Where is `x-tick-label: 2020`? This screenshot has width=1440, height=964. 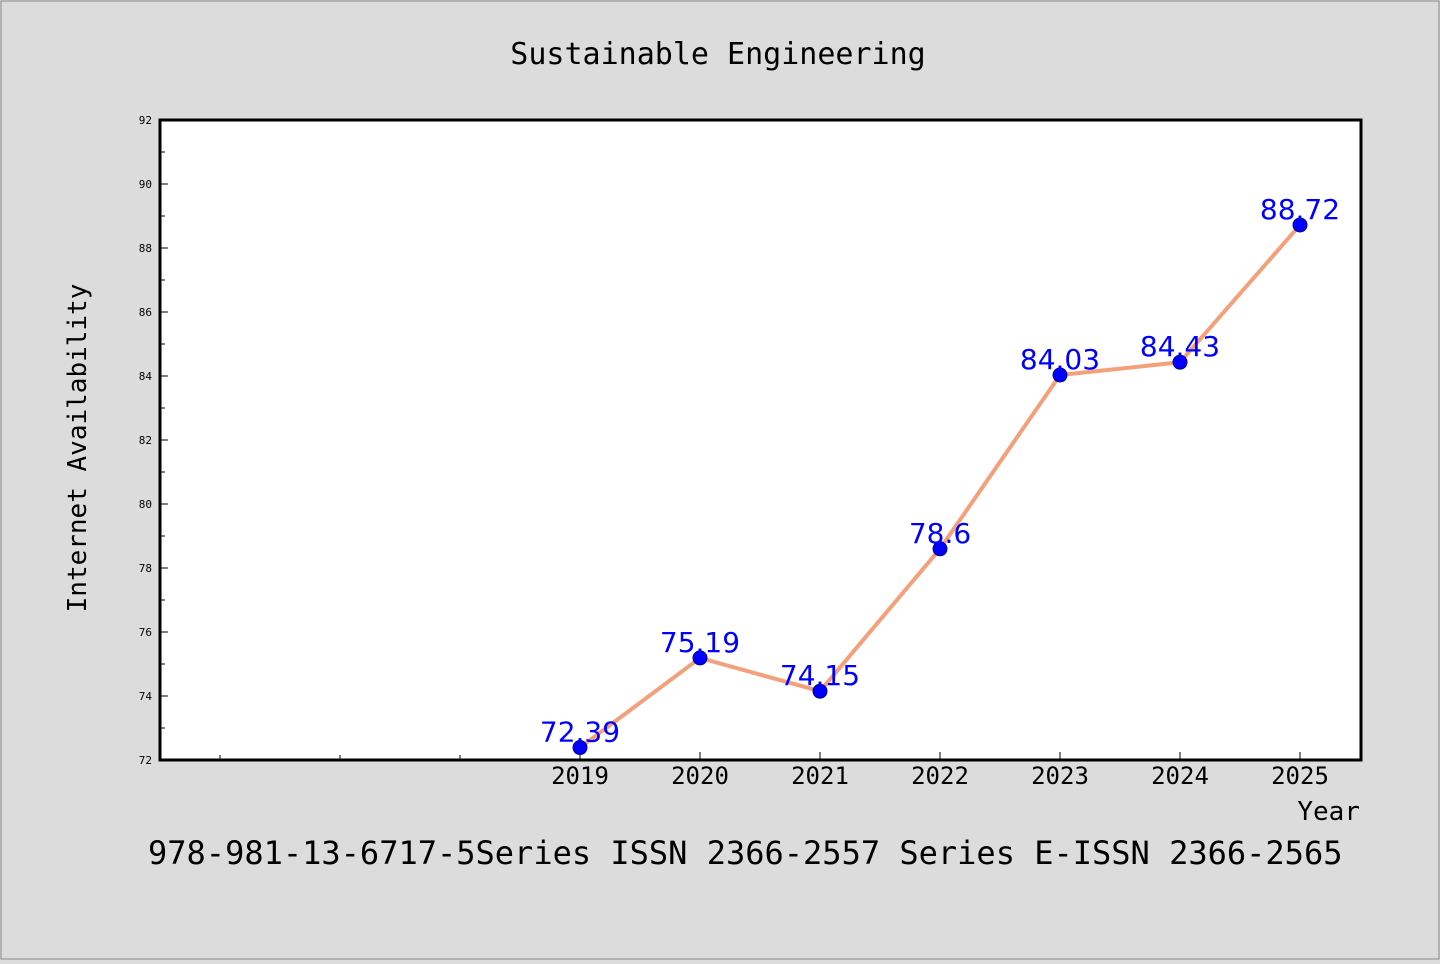 x-tick-label: 2020 is located at coordinates (700, 776).